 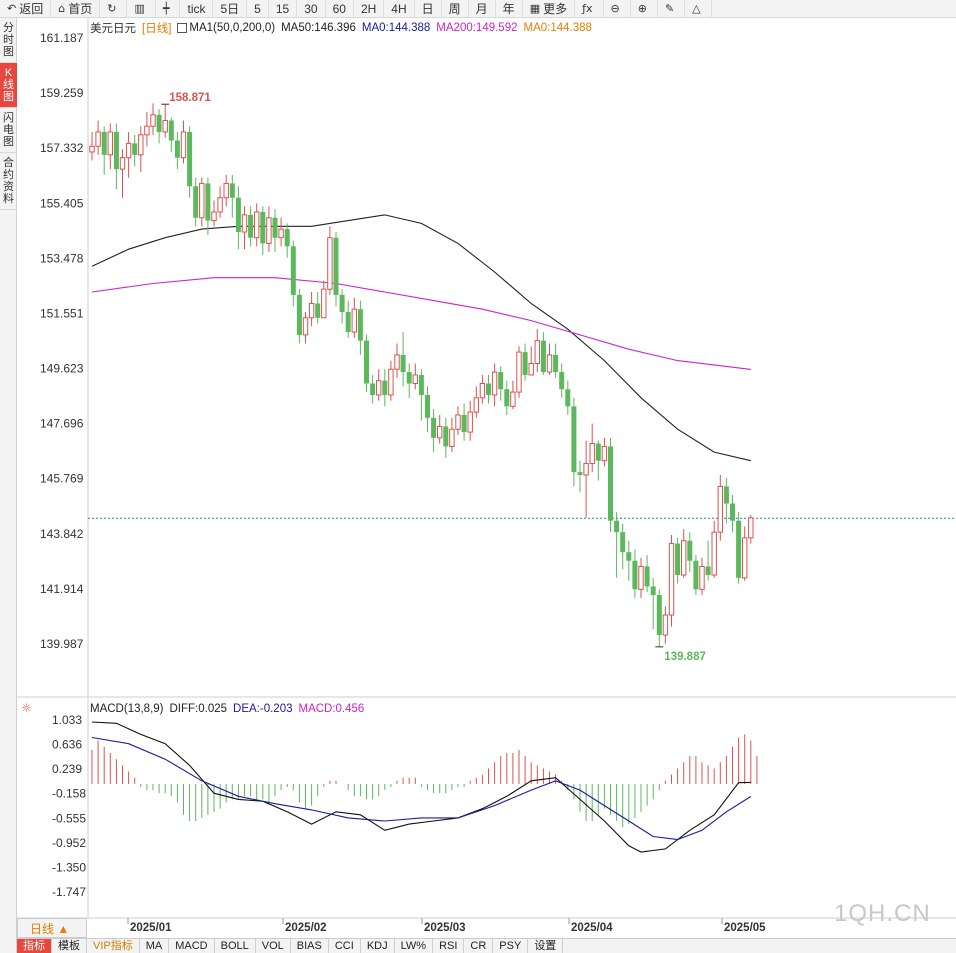 I want to click on indicator-tab-7: BIAS, so click(x=310, y=946).